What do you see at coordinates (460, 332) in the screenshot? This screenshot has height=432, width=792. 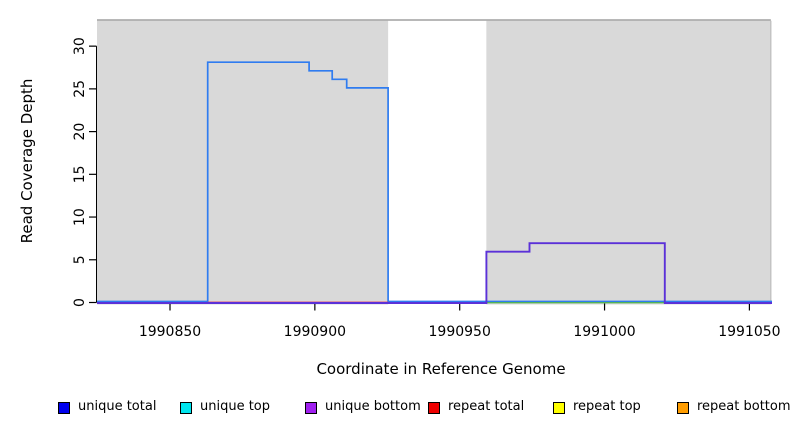 I see `x-tick-label: 1990950` at bounding box center [460, 332].